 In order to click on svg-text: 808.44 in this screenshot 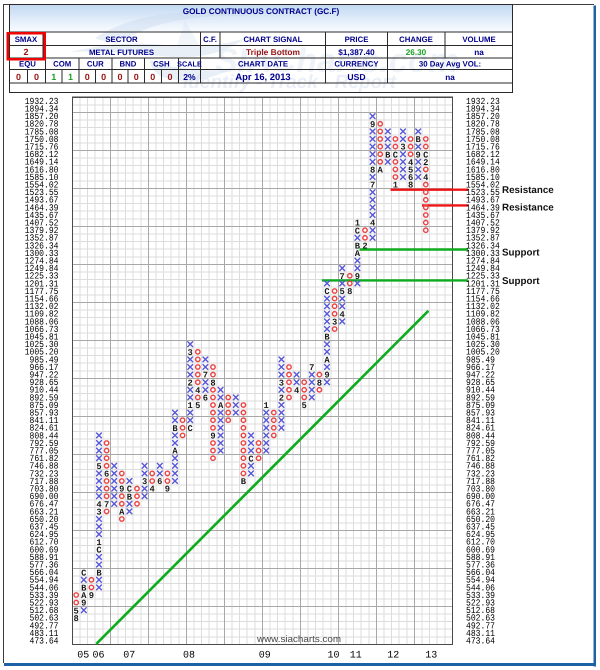, I will do `click(44, 435)`.